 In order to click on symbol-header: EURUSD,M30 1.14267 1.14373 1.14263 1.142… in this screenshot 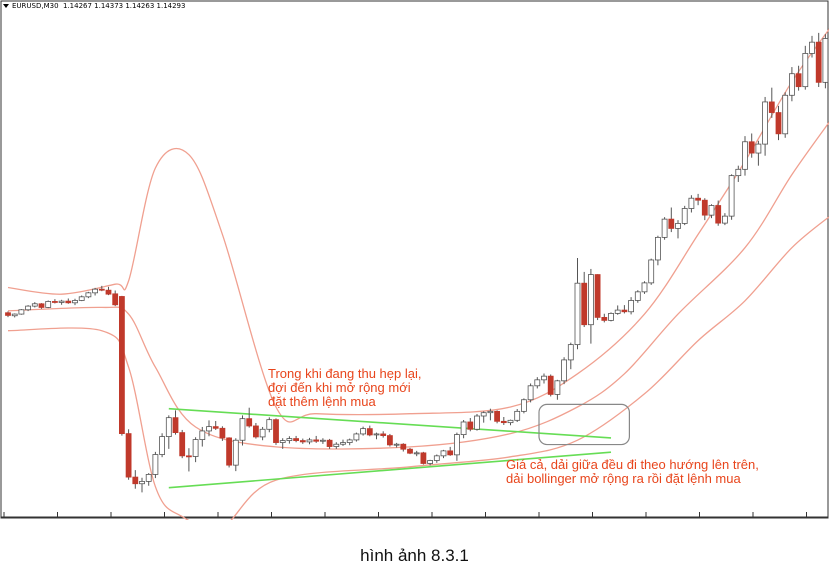, I will do `click(94, 6)`.